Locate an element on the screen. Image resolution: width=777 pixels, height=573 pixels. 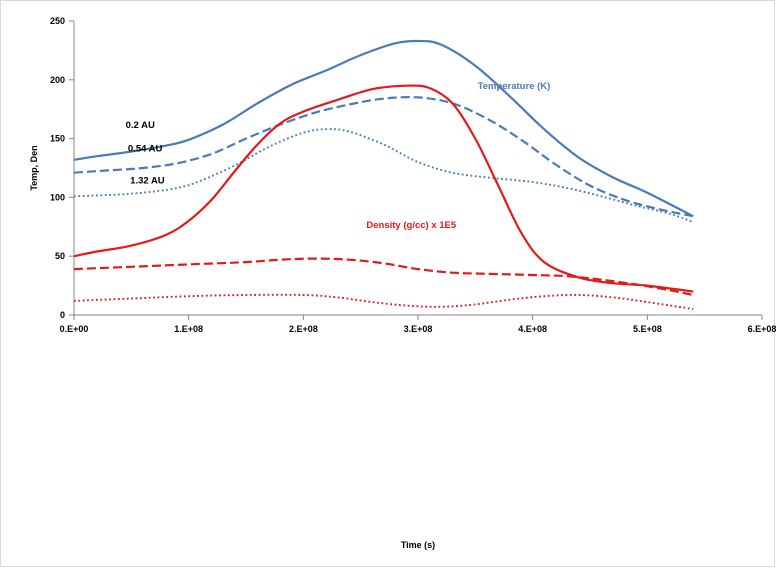
annotation-label: Density (g/cc) x 1E5 is located at coordinates (411, 225).